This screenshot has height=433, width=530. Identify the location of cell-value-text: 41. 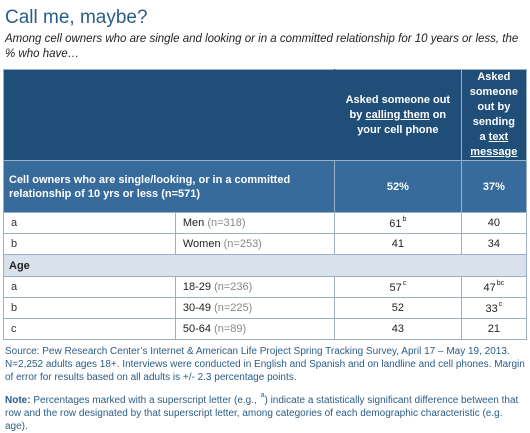
(397, 244).